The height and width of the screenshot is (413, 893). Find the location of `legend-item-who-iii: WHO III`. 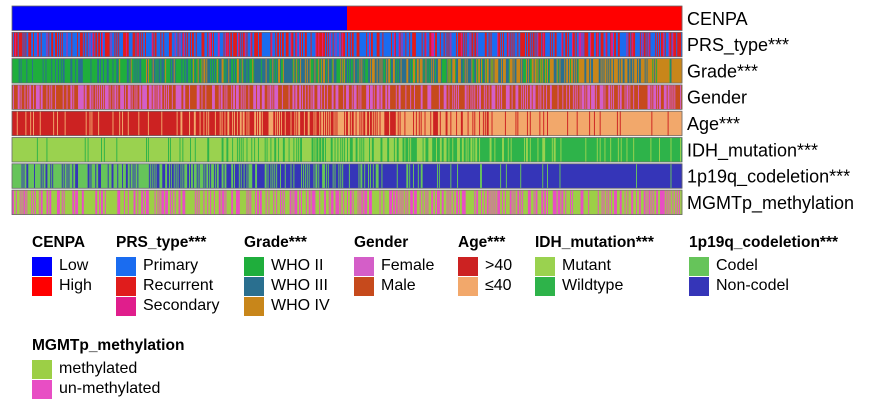

legend-item-who-iii: WHO III is located at coordinates (287, 286).